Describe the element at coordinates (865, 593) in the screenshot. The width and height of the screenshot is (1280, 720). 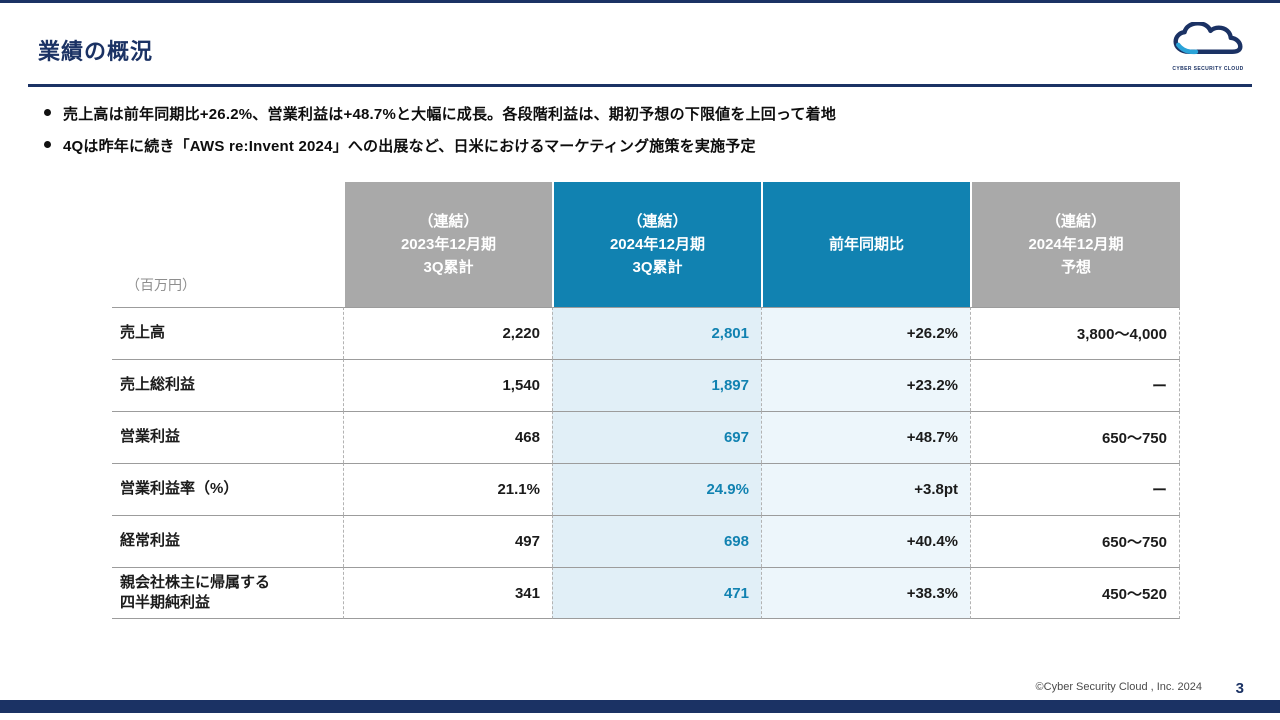
I see `cell-yoy: +38.3%` at that location.